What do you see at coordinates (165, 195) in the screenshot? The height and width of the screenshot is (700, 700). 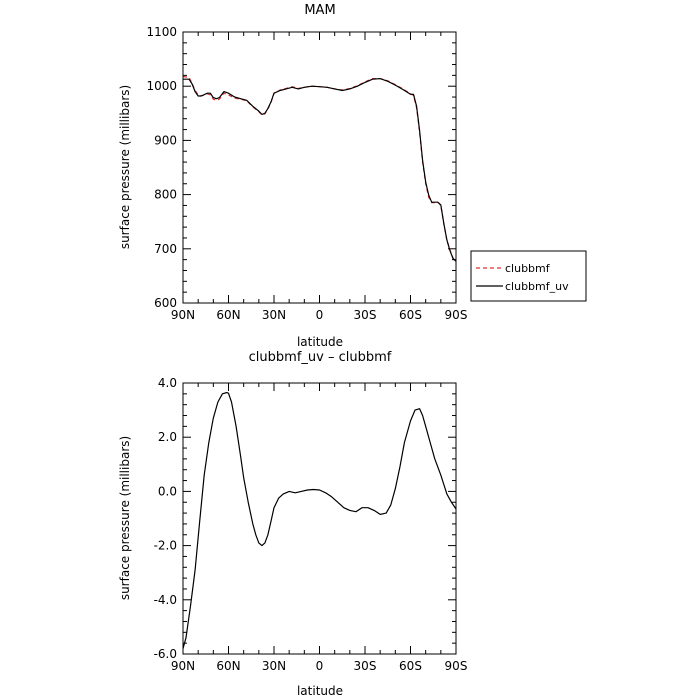 I see `y-tick-label: 800` at bounding box center [165, 195].